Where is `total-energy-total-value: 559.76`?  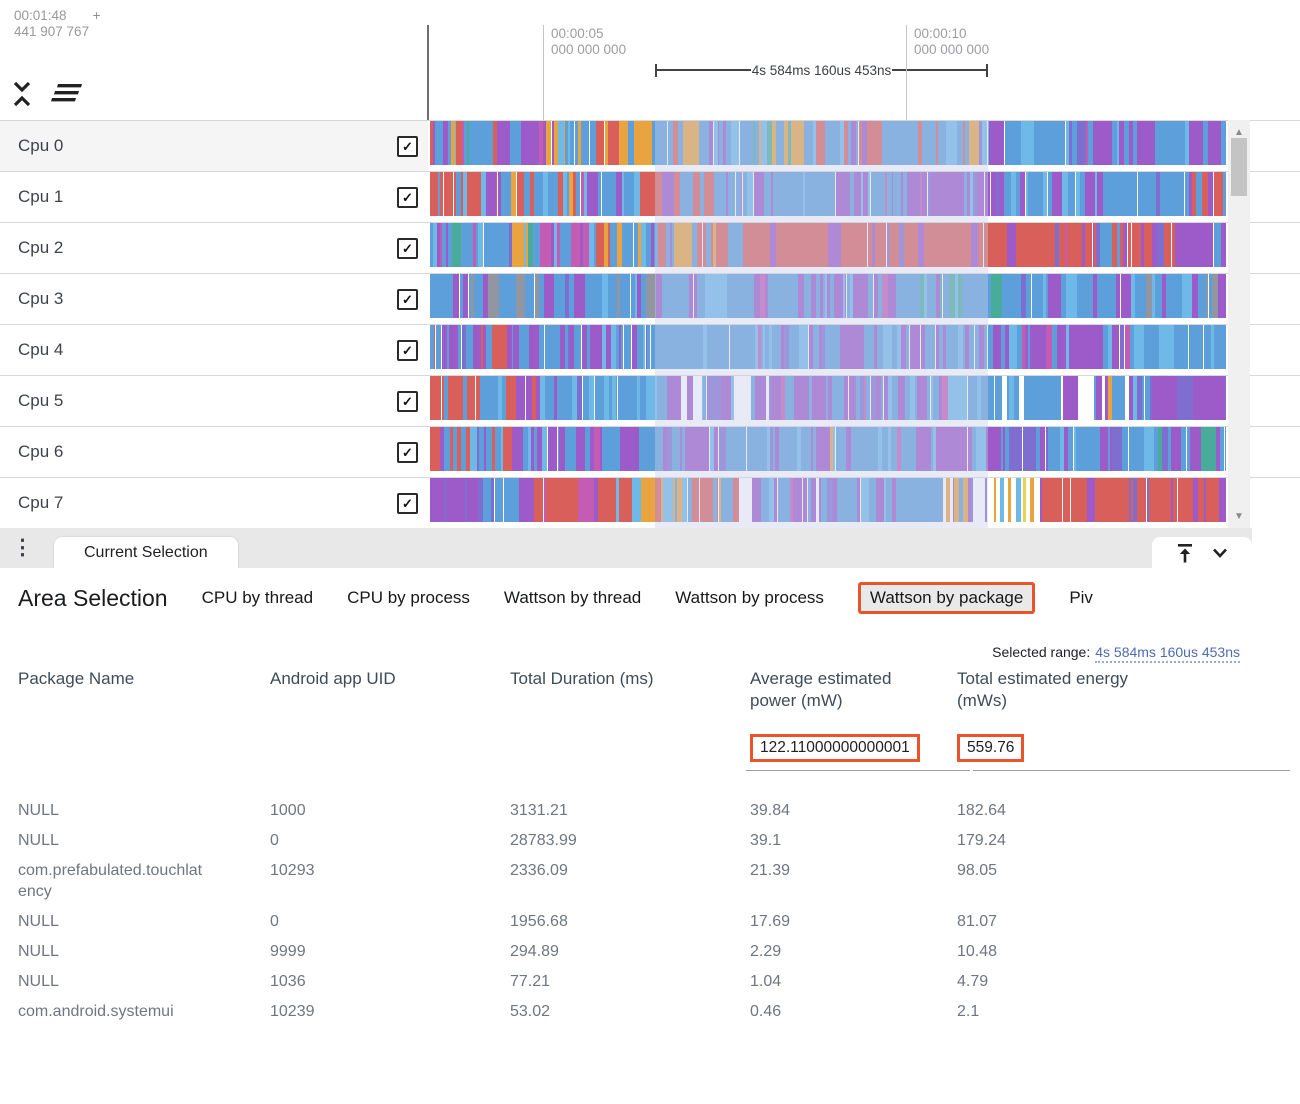
total-energy-total-value: 559.76 is located at coordinates (991, 748).